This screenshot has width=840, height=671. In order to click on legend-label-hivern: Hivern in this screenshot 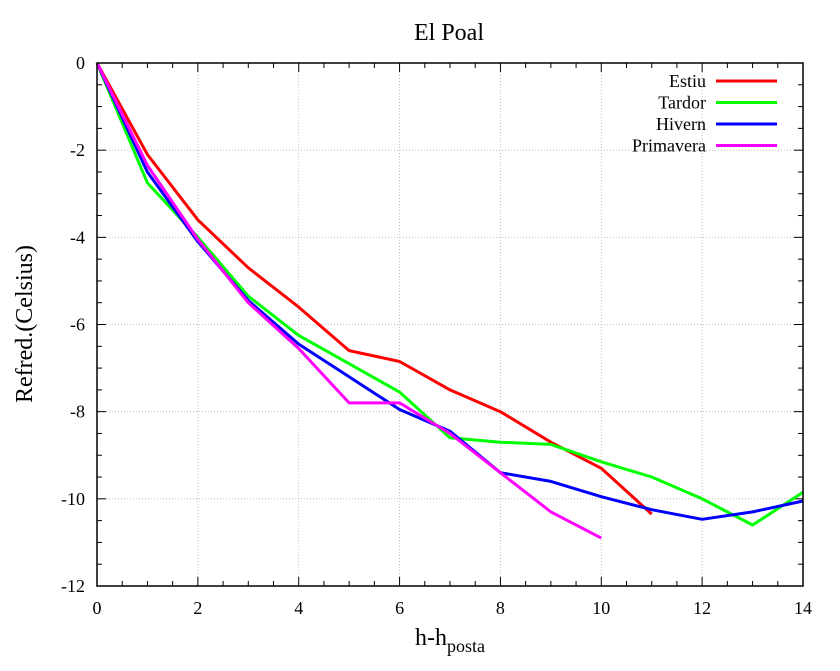, I will do `click(681, 124)`.